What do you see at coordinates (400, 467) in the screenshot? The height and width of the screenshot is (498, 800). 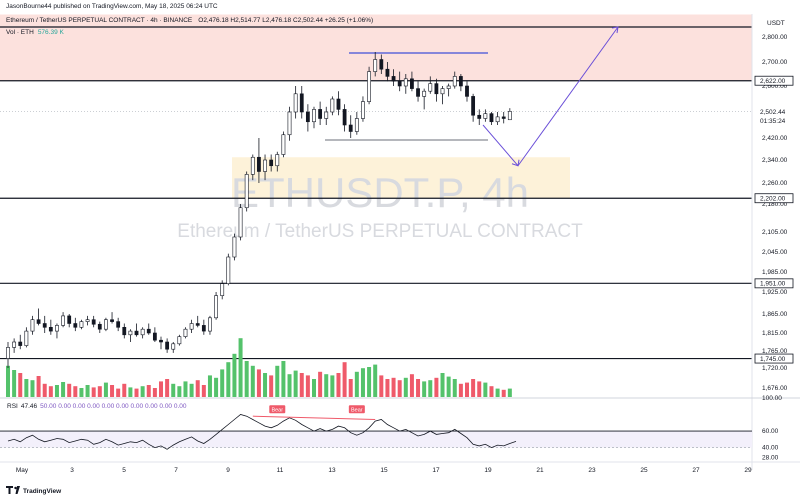 I see `time-axis: May 3 5 7 9 11 13 15 17 19 21 23 25 27 29` at bounding box center [400, 467].